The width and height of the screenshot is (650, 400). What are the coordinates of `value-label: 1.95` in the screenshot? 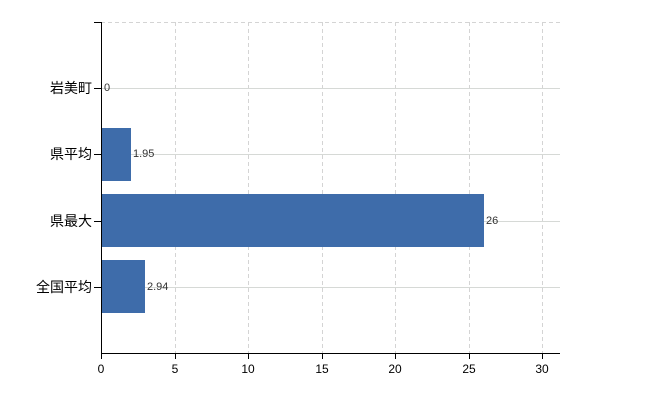 It's located at (144, 154).